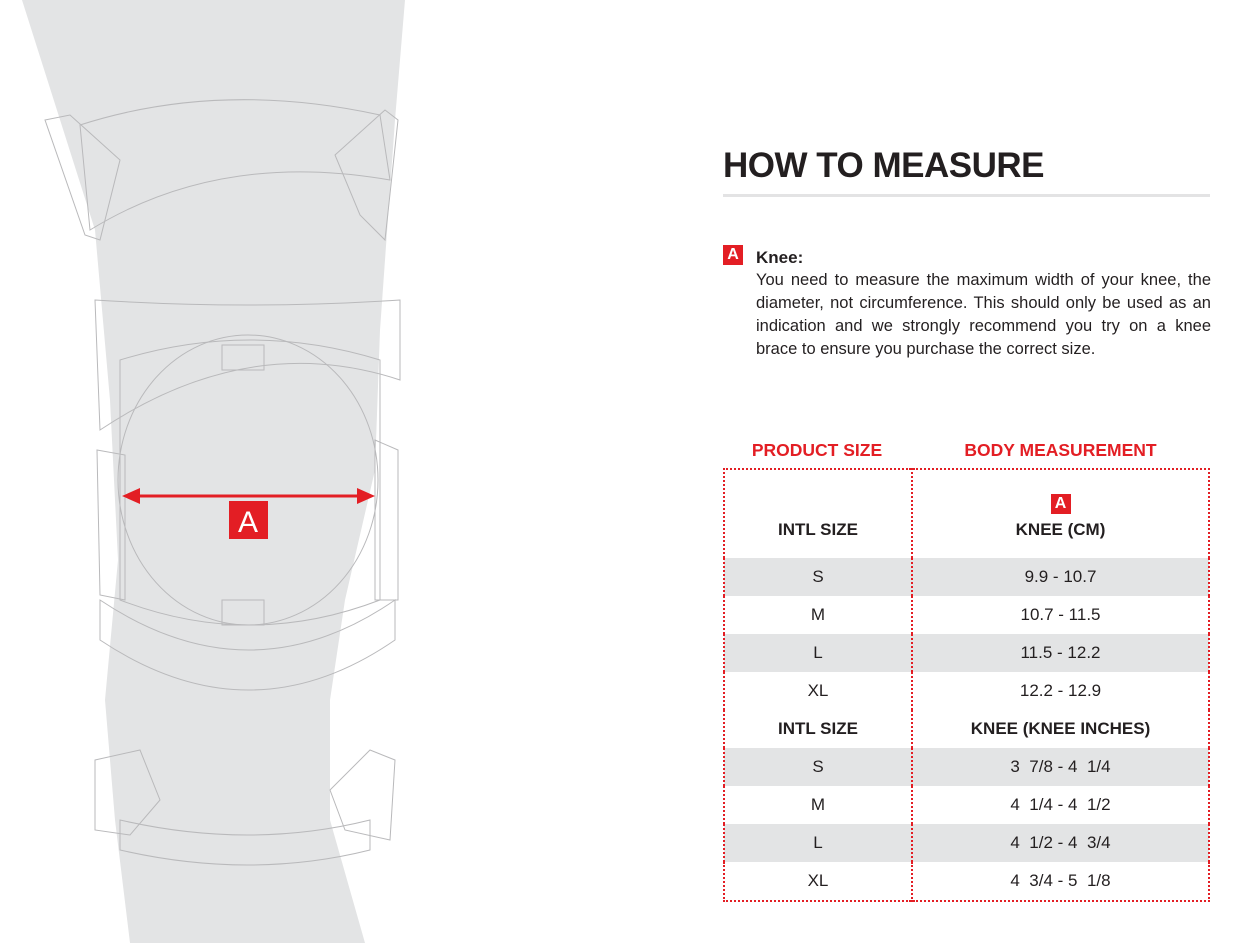  Describe the element at coordinates (1060, 504) in the screenshot. I see `measure-badge-table: A` at that location.